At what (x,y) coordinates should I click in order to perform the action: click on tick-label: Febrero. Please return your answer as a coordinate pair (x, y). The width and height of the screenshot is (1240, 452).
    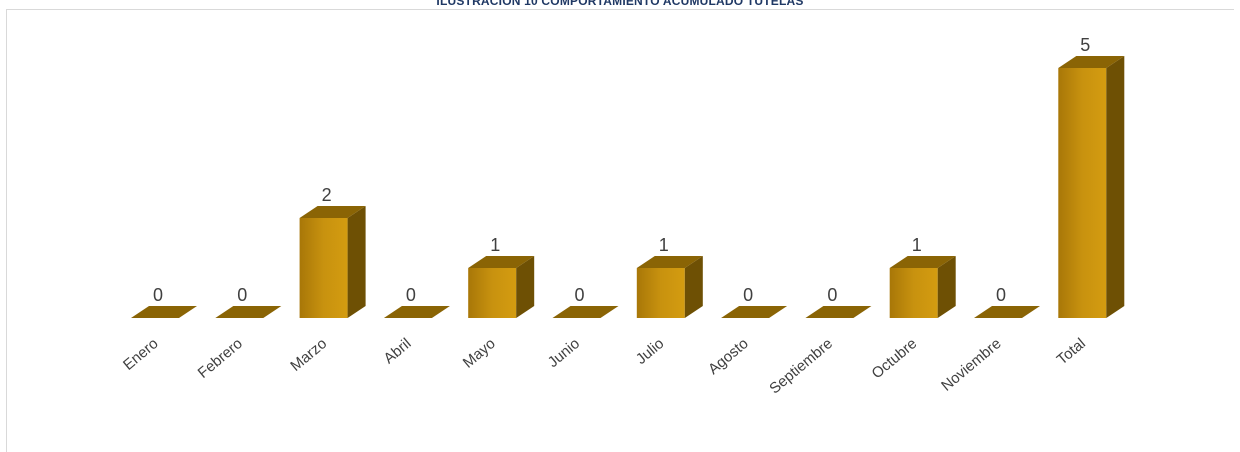
    Looking at the image, I should click on (220, 358).